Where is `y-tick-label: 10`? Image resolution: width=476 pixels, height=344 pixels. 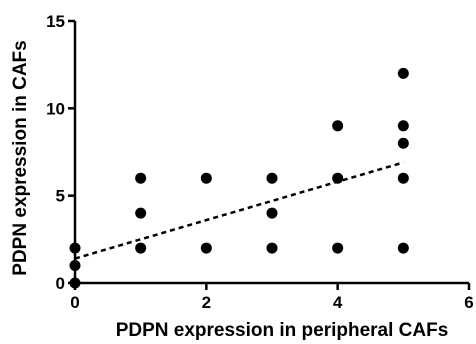
y-tick-label: 10 is located at coordinates (55, 108).